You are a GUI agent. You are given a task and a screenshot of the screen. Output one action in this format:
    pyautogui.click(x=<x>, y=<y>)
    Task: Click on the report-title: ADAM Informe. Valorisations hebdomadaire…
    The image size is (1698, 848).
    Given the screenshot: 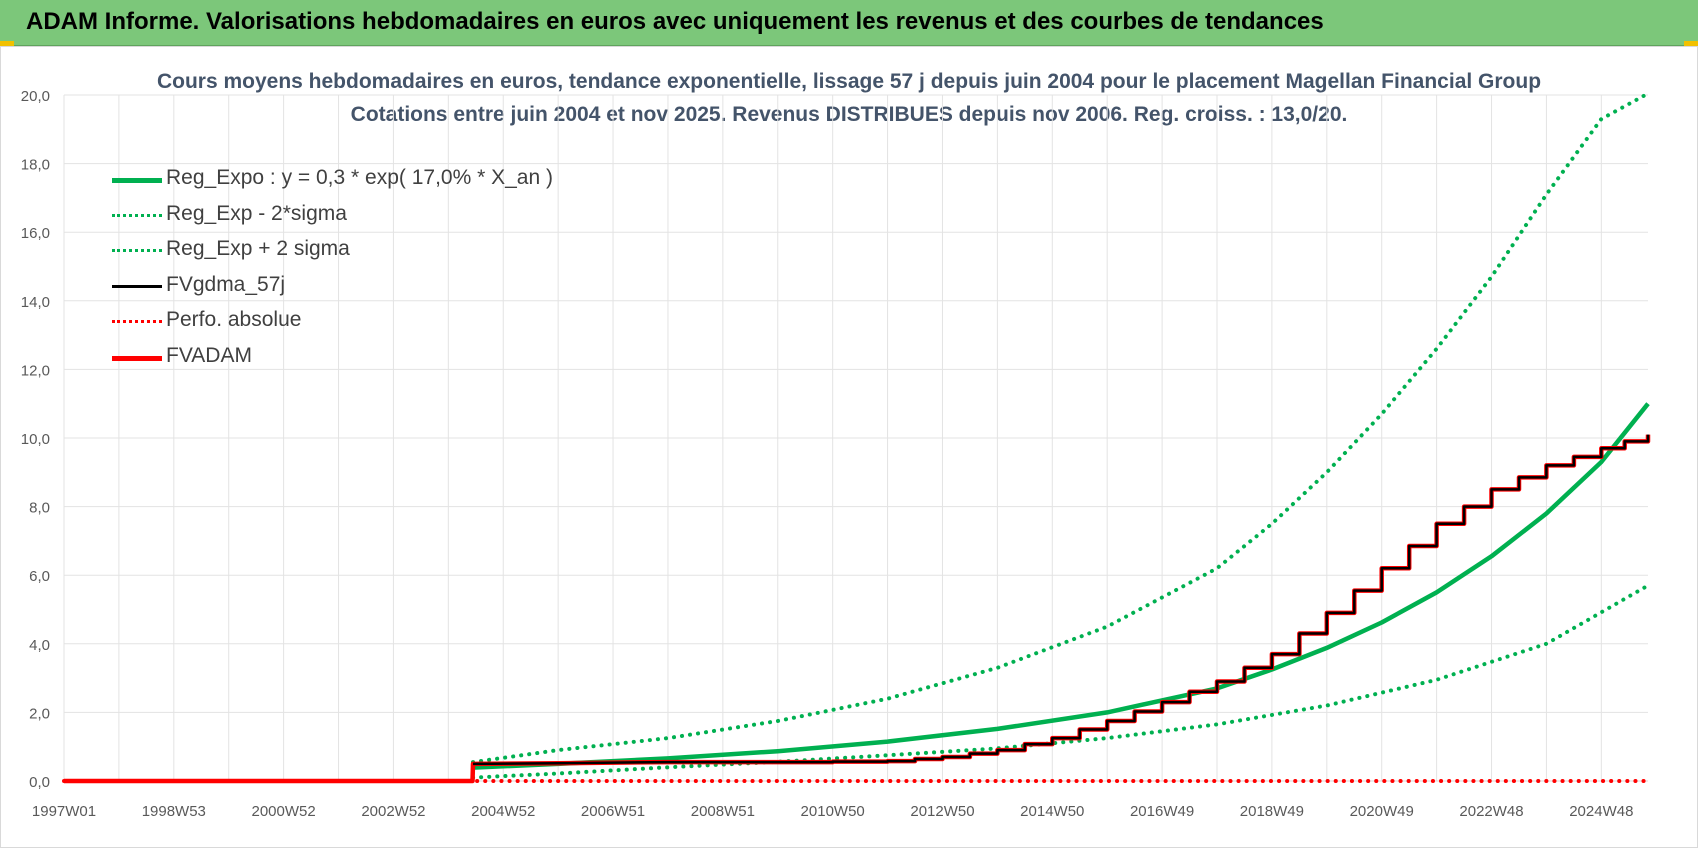 What is the action you would take?
    pyautogui.click(x=675, y=21)
    